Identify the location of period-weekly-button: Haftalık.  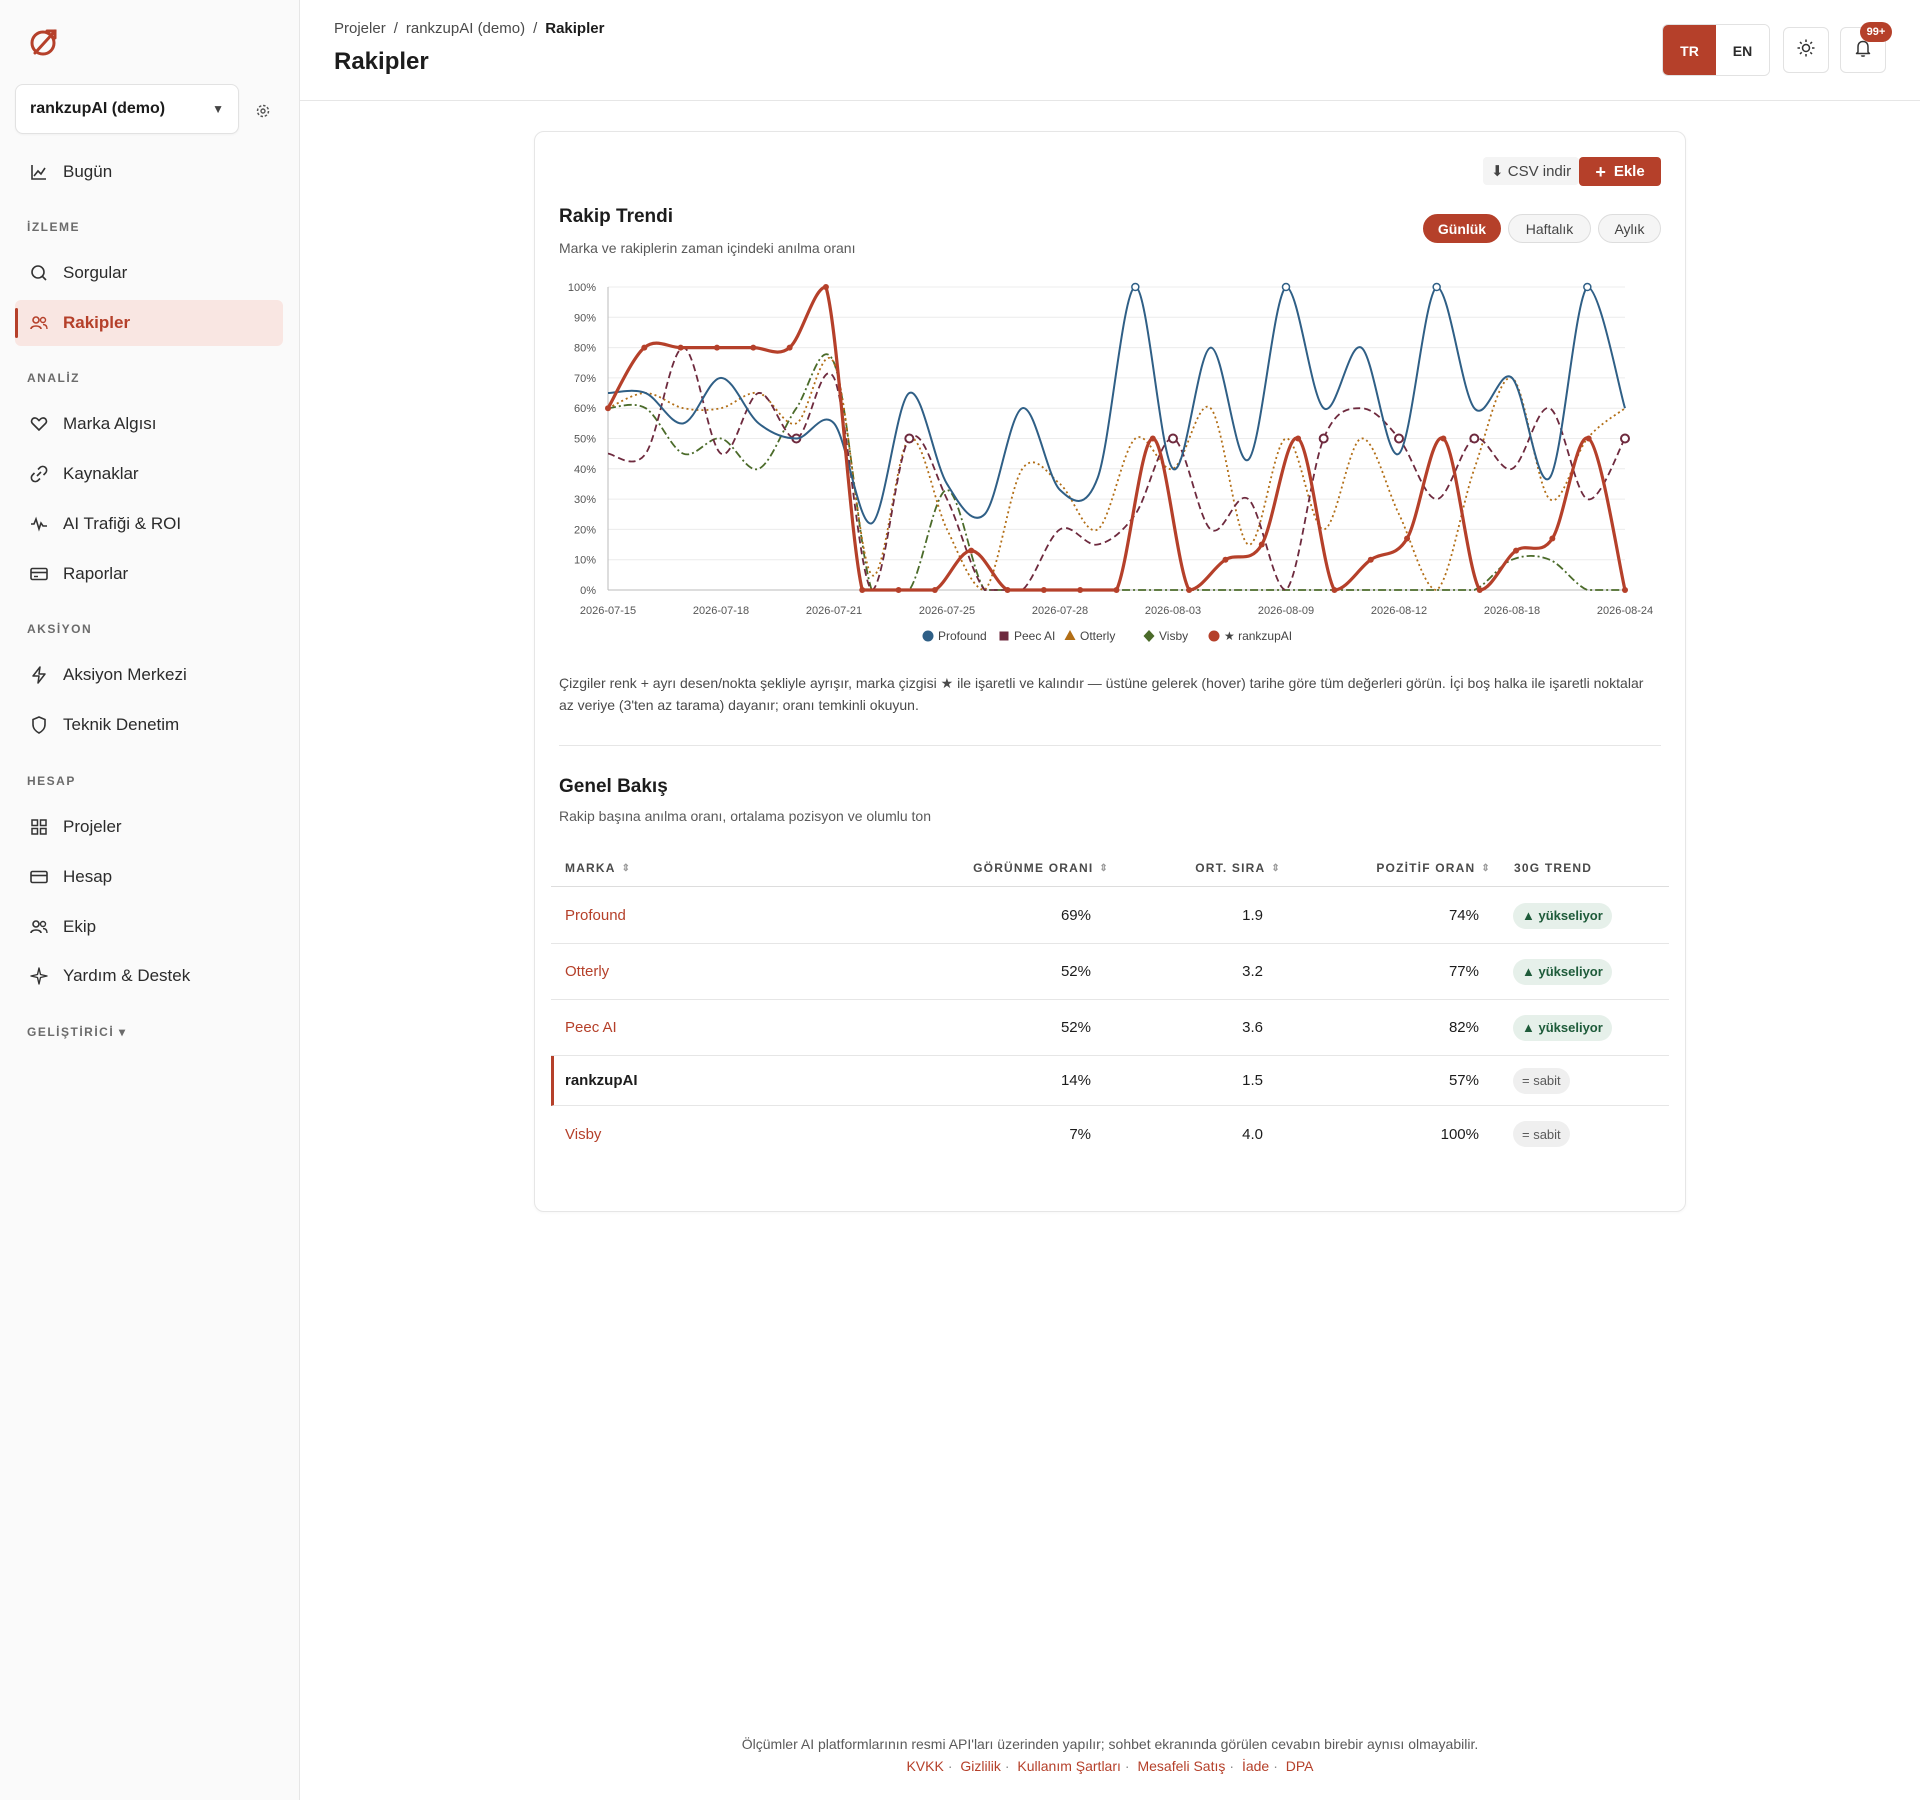
(1549, 228).